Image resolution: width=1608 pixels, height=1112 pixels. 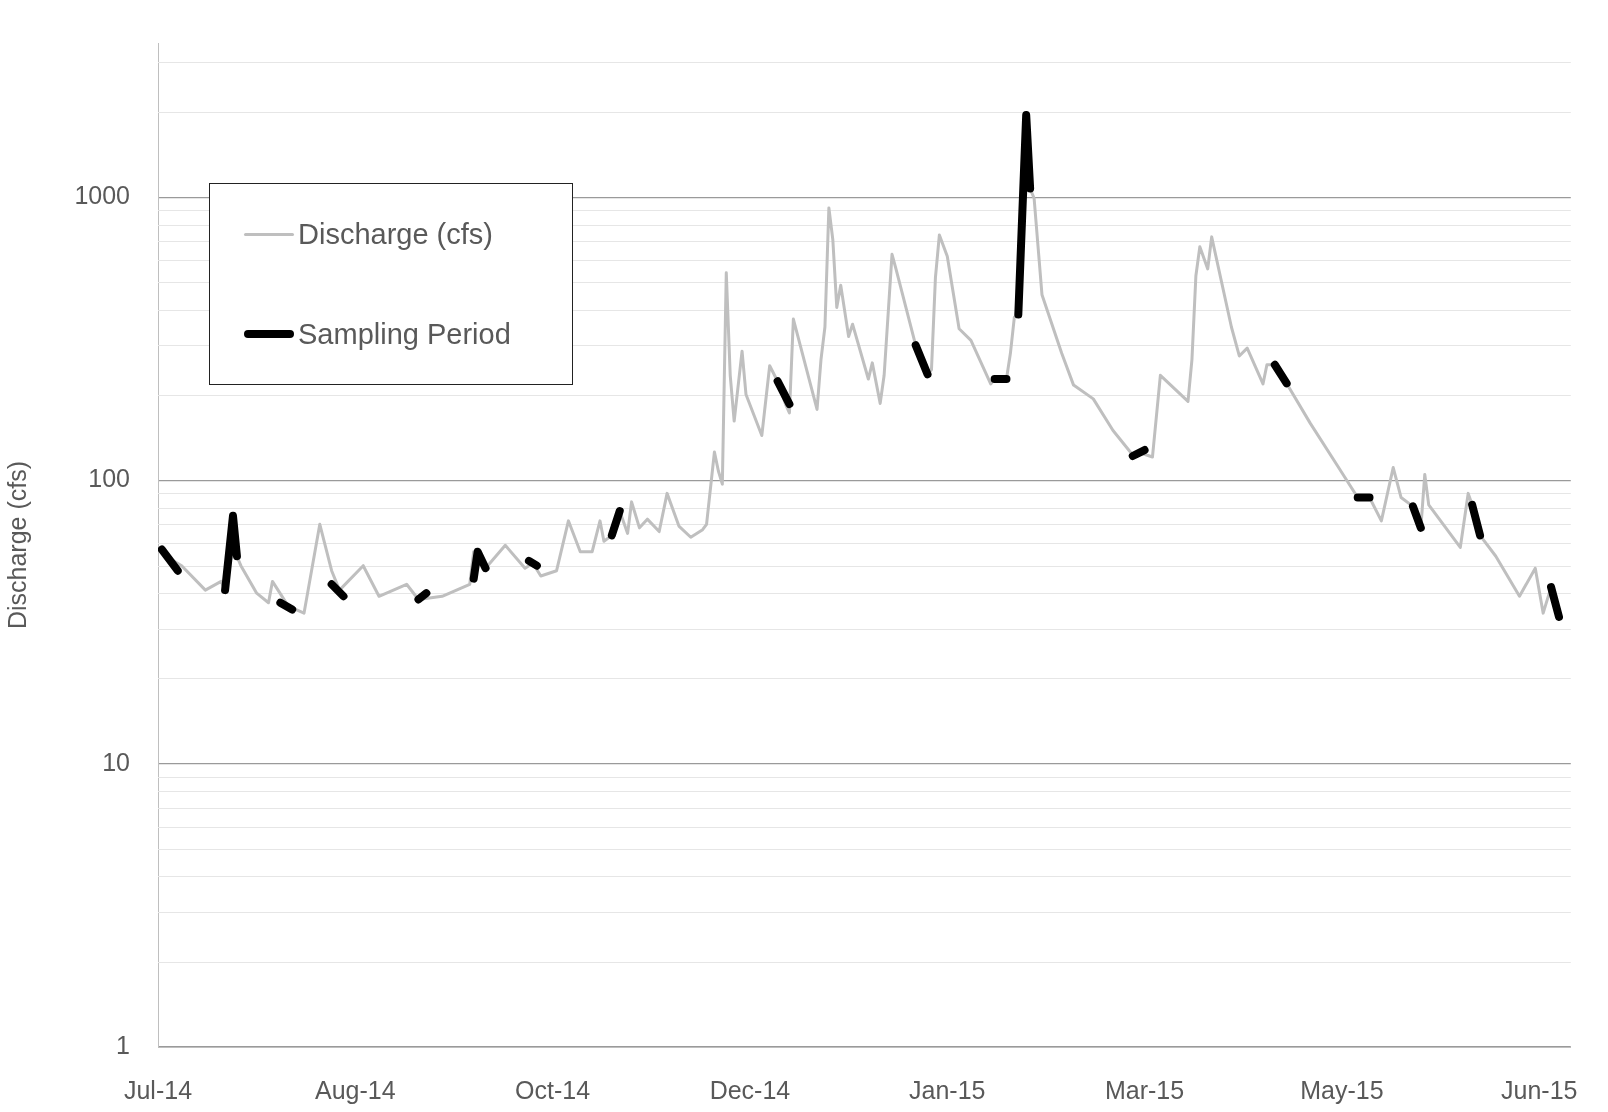 What do you see at coordinates (123, 1044) in the screenshot?
I see `y-tick-label: 1` at bounding box center [123, 1044].